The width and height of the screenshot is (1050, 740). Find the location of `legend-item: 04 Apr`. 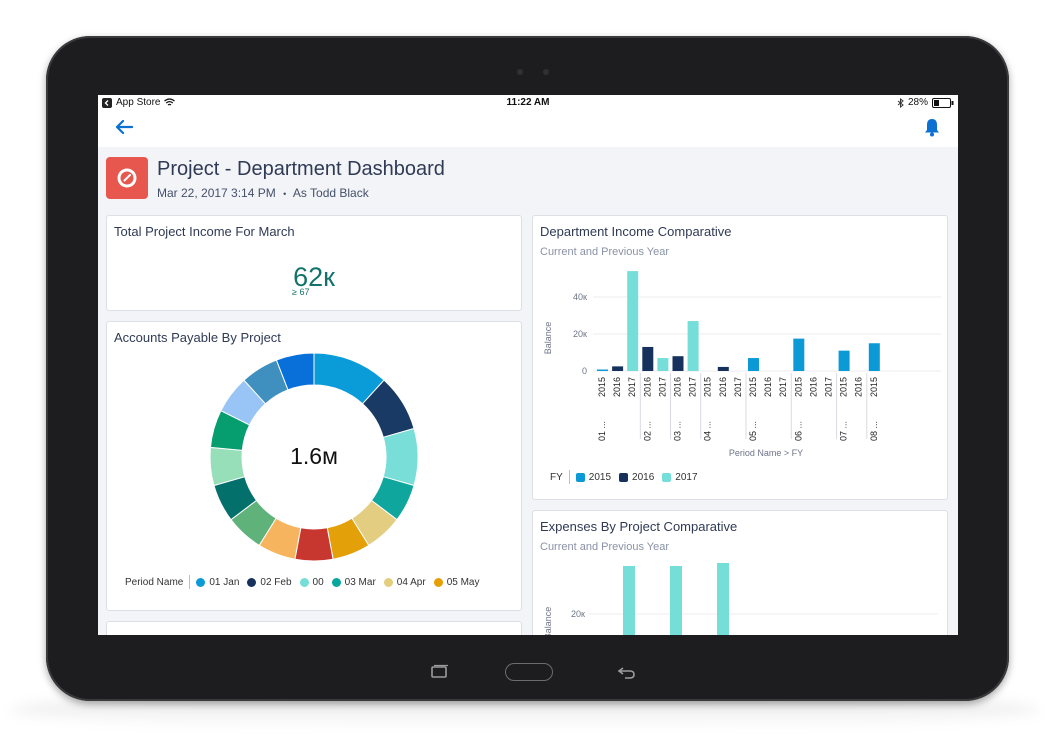

legend-item: 04 Apr is located at coordinates (404, 582).